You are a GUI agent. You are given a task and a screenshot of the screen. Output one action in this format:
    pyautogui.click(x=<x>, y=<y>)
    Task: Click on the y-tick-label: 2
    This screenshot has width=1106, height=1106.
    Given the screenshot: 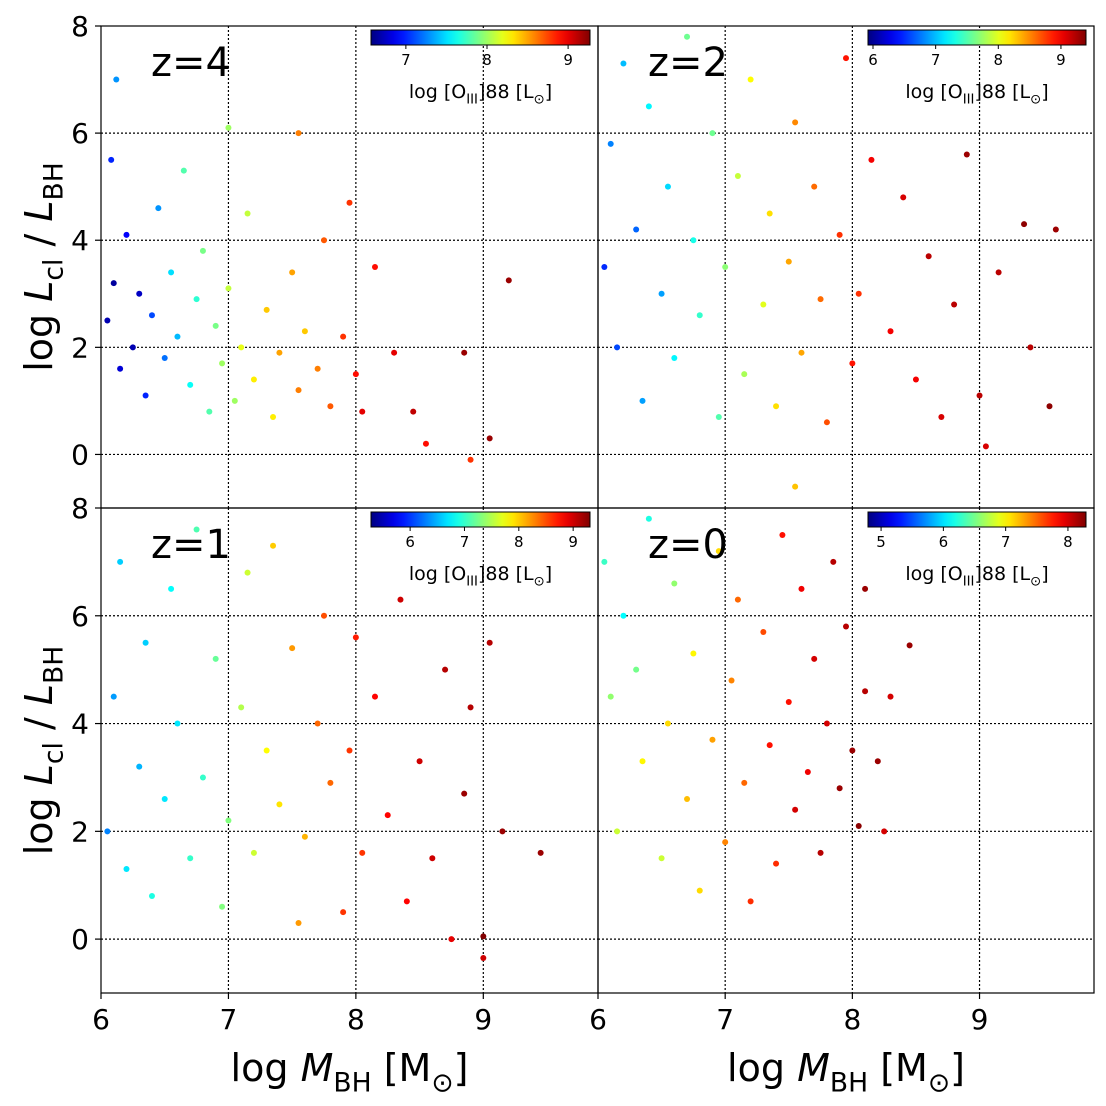 What is the action you would take?
    pyautogui.click(x=80, y=831)
    